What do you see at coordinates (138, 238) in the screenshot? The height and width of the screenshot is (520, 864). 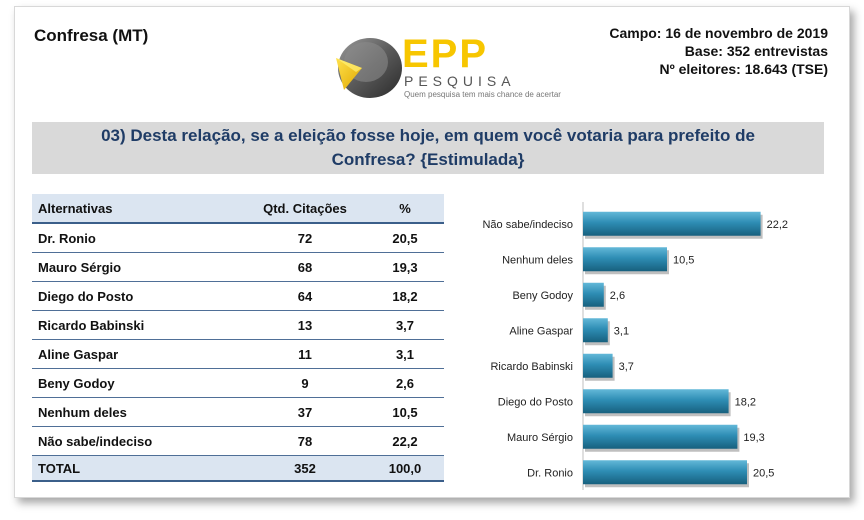 I see `row-name: Dr. Ronio` at bounding box center [138, 238].